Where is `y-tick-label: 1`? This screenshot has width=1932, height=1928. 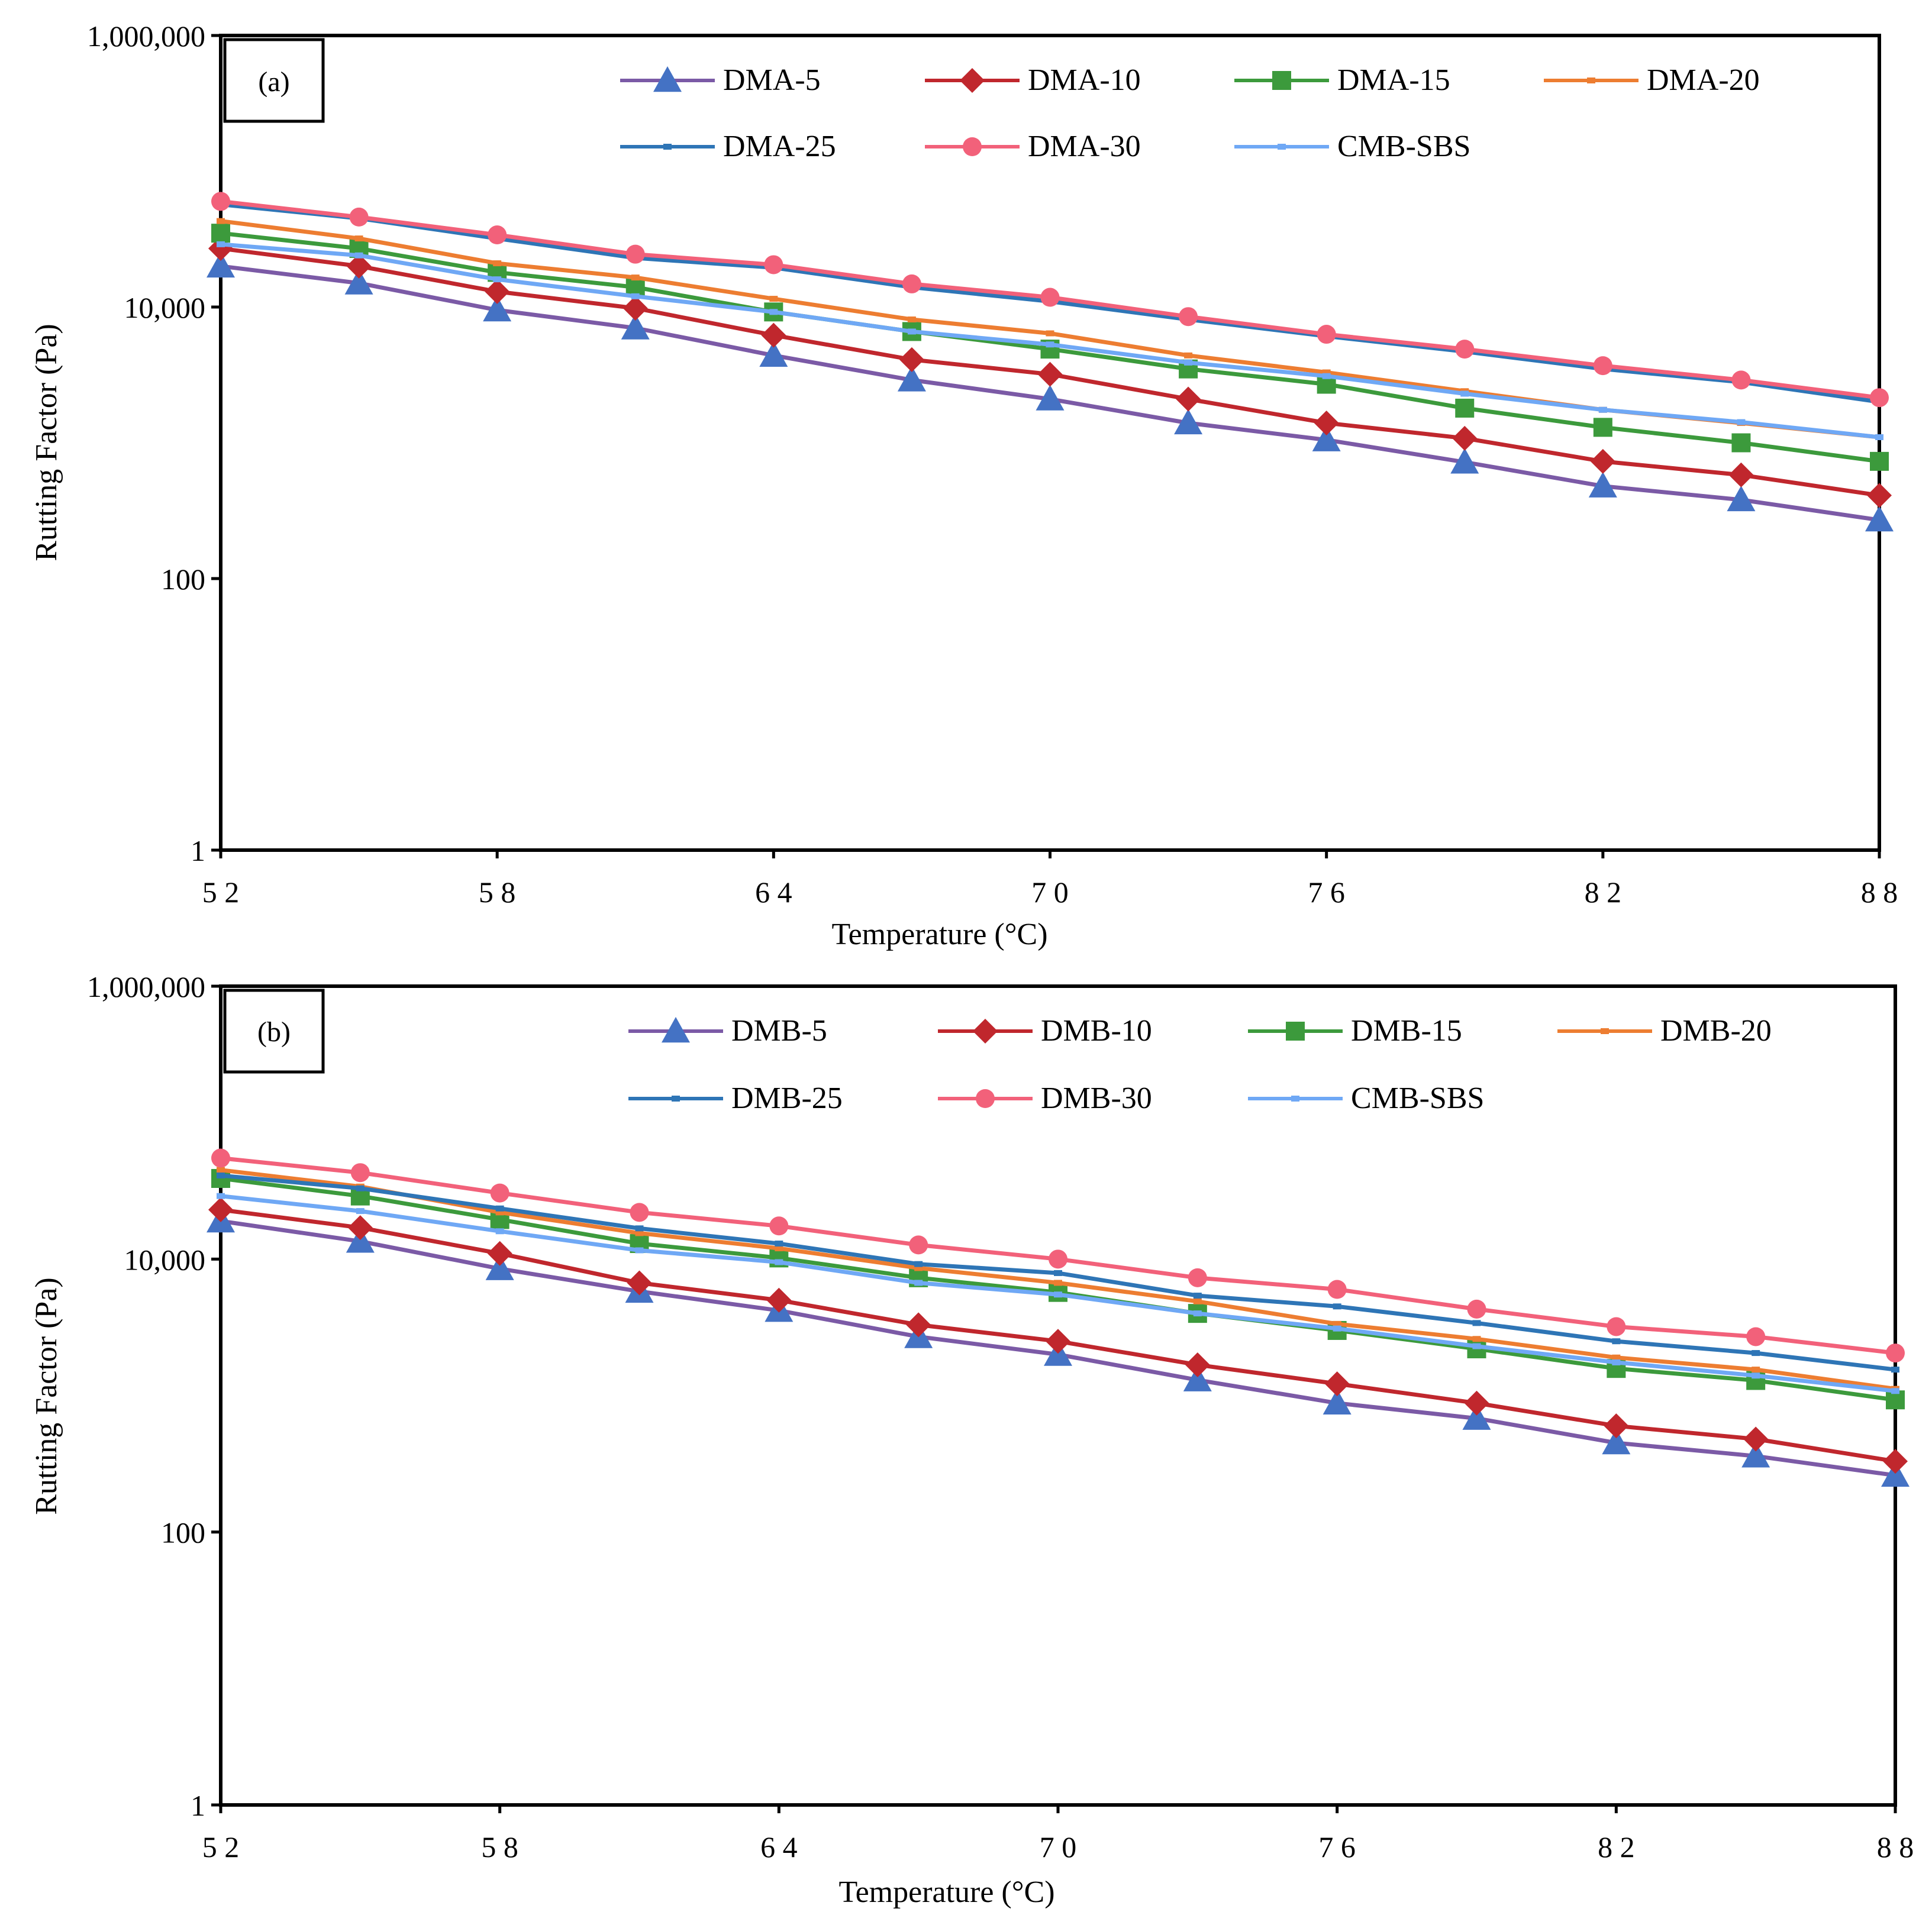 y-tick-label: 1 is located at coordinates (198, 1805).